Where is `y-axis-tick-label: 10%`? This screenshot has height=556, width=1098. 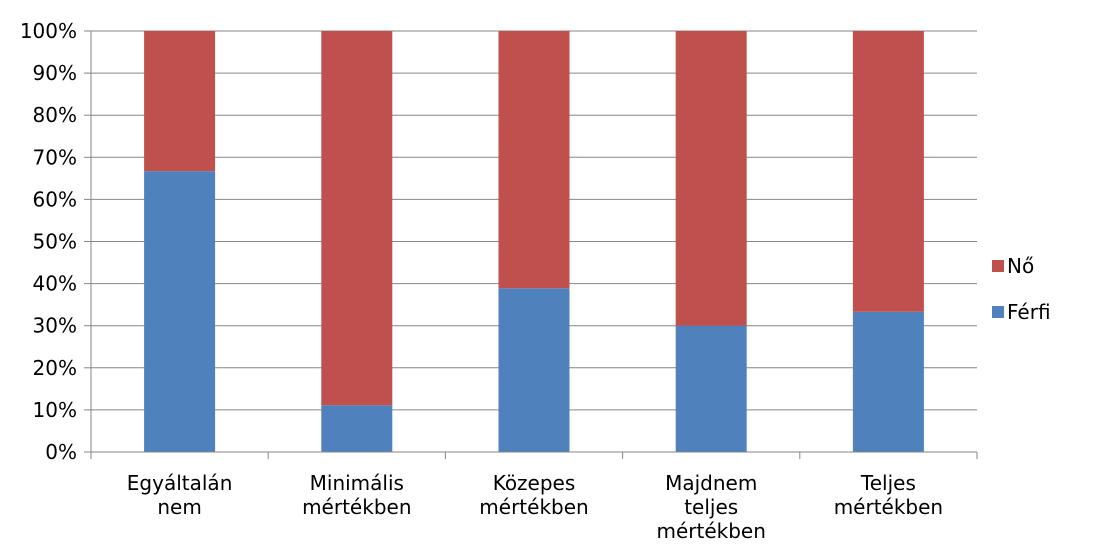
y-axis-tick-label: 10% is located at coordinates (55, 410).